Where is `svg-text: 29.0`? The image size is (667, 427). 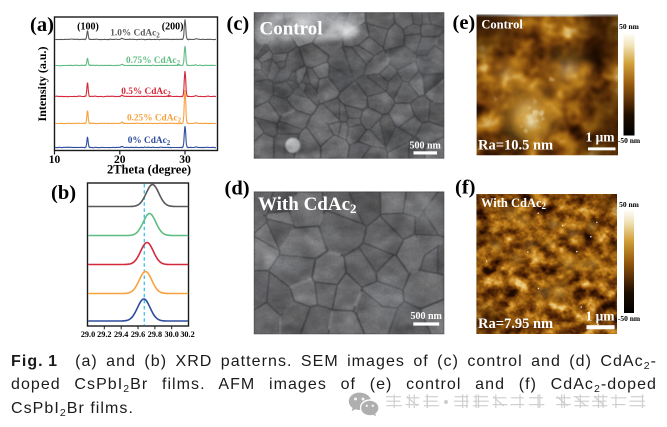 svg-text: 29.0 is located at coordinates (88, 334).